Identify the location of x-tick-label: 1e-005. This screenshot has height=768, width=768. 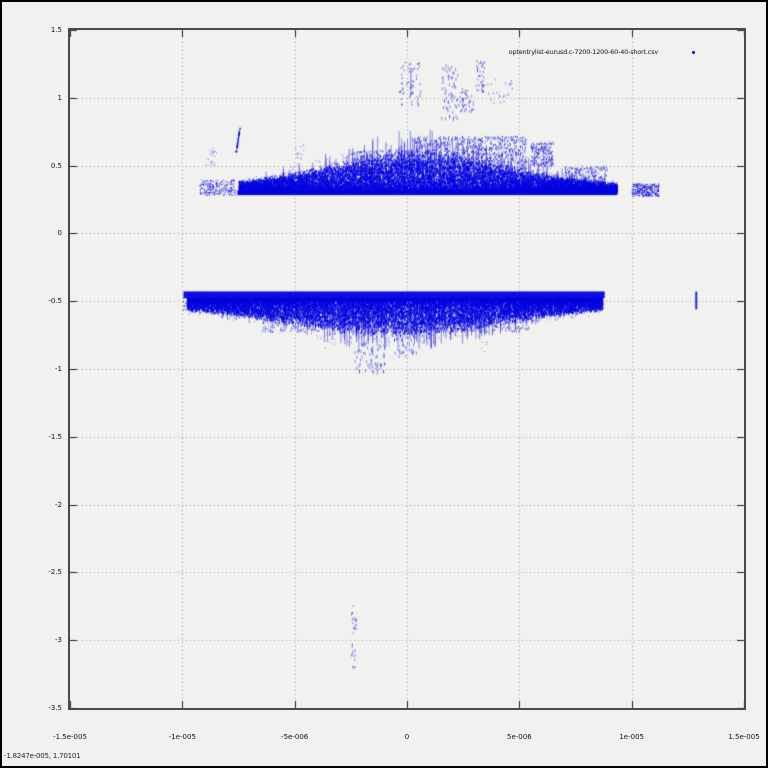
(631, 737).